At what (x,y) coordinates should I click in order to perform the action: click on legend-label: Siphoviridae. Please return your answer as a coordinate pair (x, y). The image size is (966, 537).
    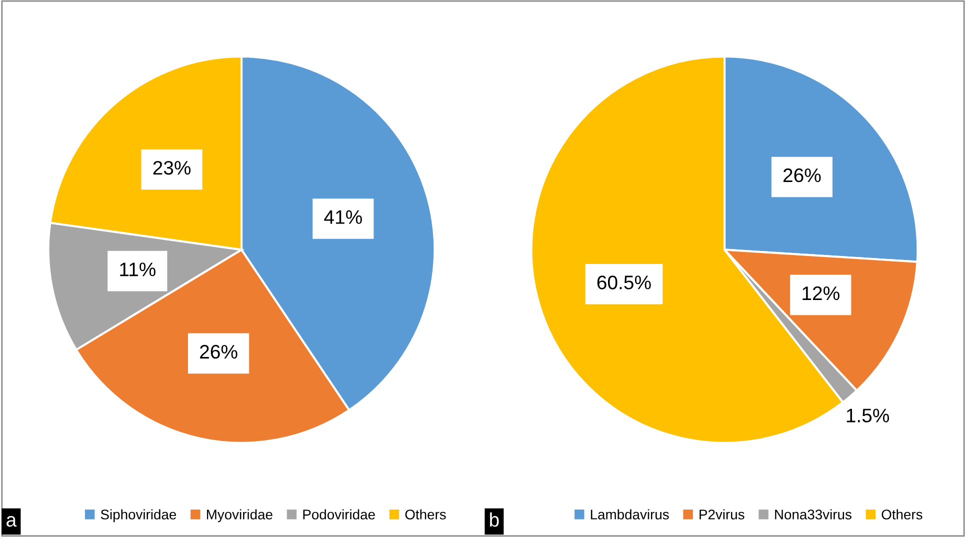
    Looking at the image, I should click on (138, 515).